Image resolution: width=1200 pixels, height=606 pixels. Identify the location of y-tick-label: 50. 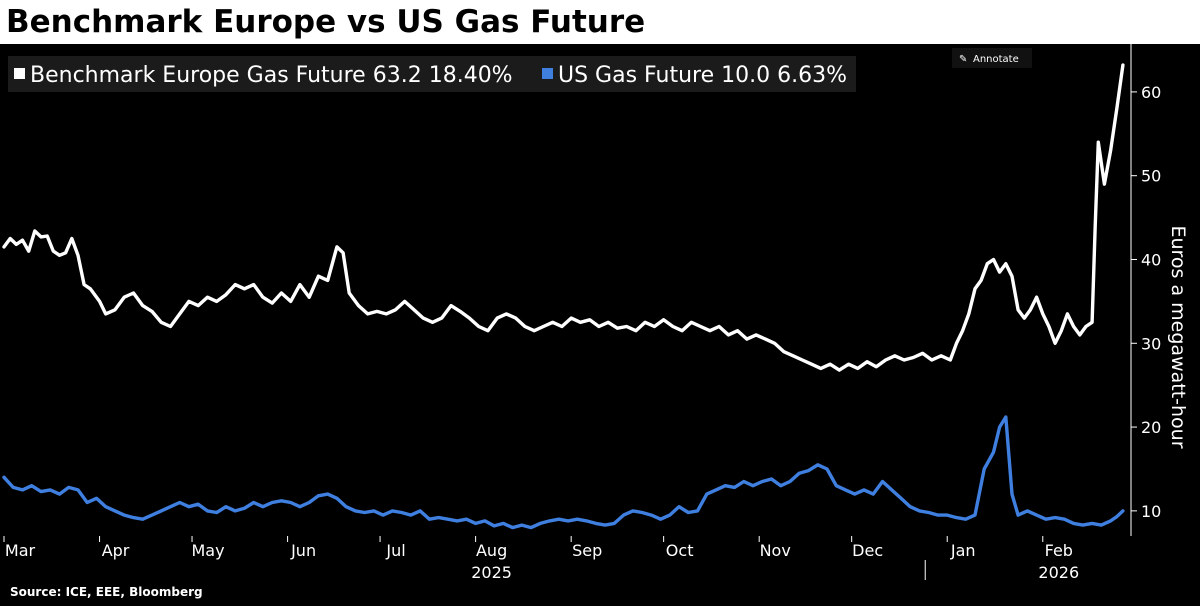
(1151, 176).